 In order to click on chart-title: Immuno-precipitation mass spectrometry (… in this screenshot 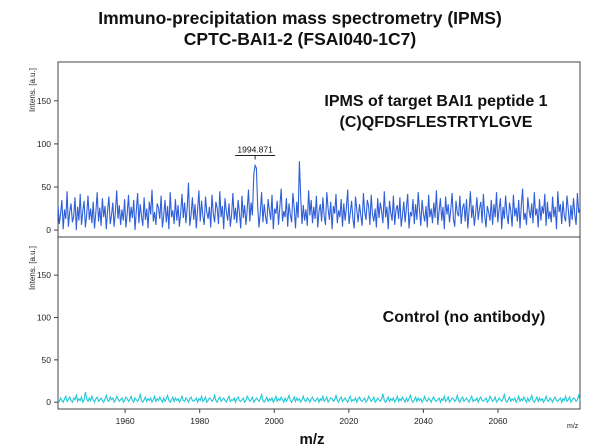, I will do `click(300, 18)`.